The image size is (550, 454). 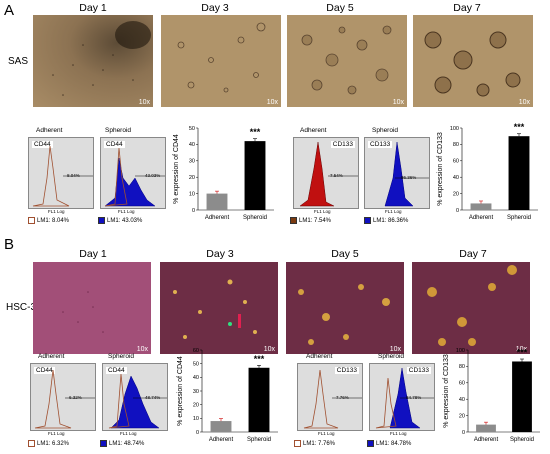 What do you see at coordinates (176, 169) in the screenshot?
I see `y-axis-label: % expression of CD44` at bounding box center [176, 169].